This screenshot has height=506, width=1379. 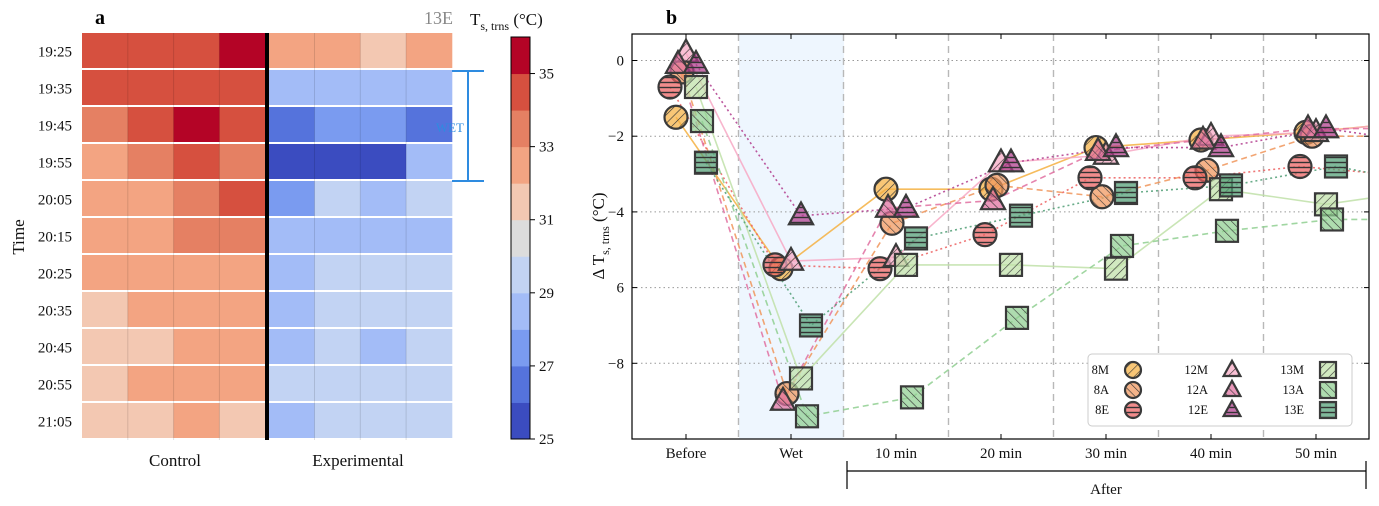 What do you see at coordinates (686, 454) in the screenshot?
I see `x-tick-label: Before` at bounding box center [686, 454].